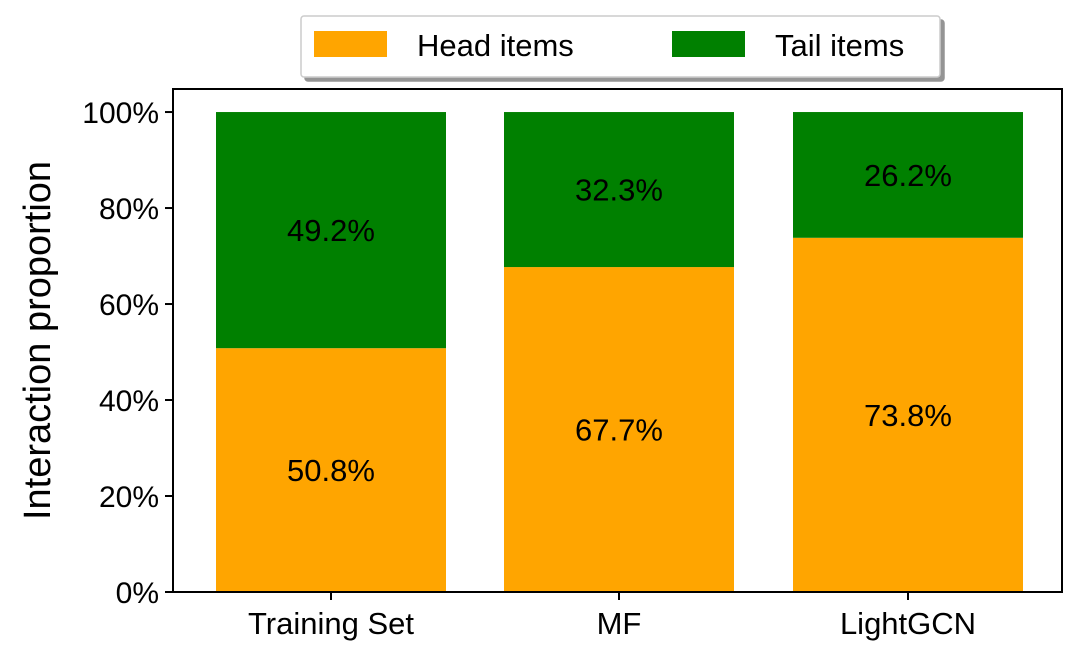  Describe the element at coordinates (38, 340) in the screenshot. I see `y-axis-label: Interaction proportion` at that location.